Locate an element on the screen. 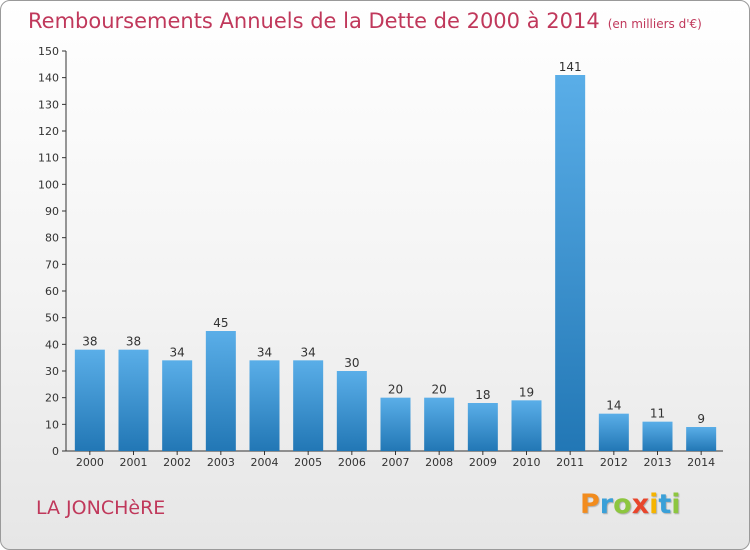 The width and height of the screenshot is (750, 550). y-tick-label: 80 is located at coordinates (52, 238).